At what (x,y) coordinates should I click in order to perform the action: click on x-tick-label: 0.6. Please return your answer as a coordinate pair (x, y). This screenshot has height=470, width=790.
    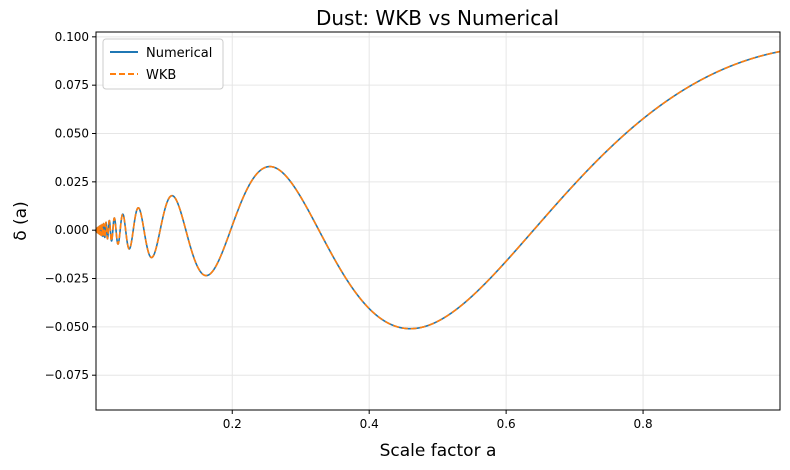
    Looking at the image, I should click on (506, 424).